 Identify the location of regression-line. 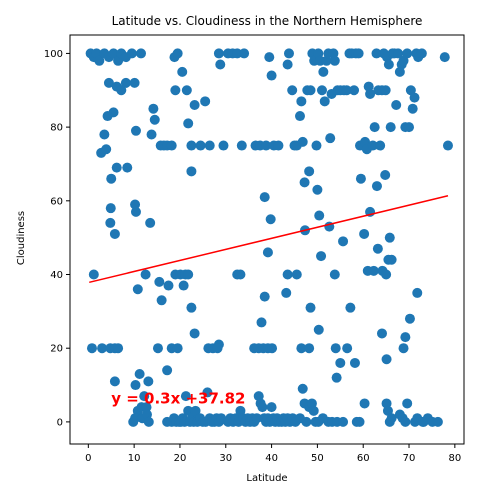
(269, 239).